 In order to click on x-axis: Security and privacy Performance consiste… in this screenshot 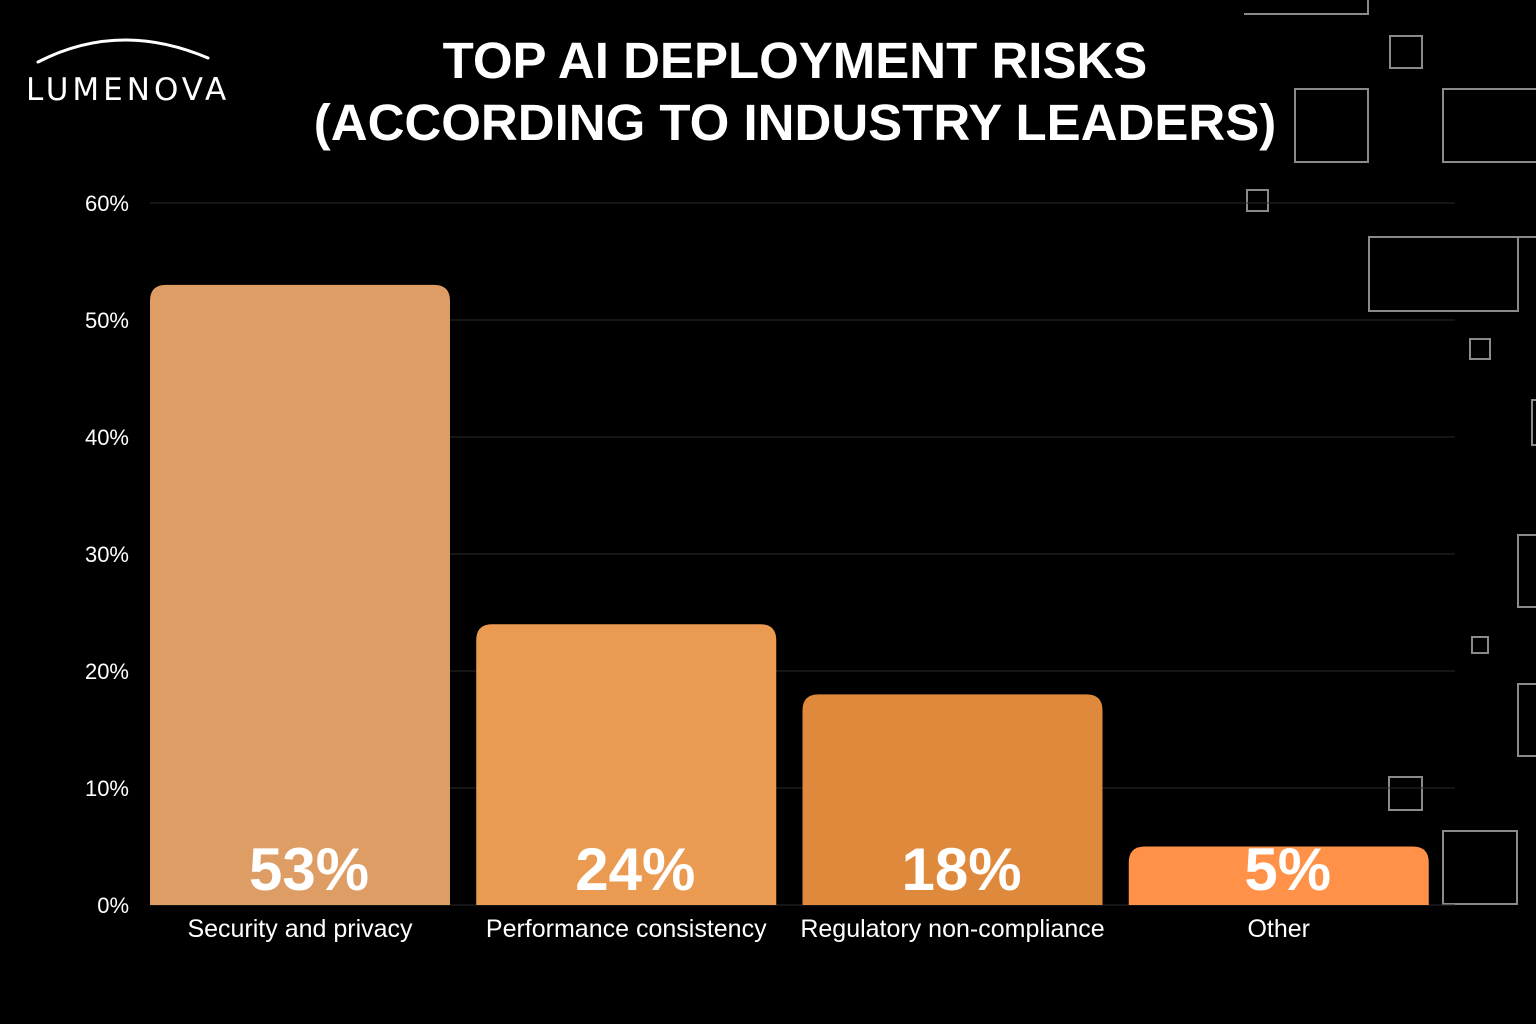, I will do `click(748, 929)`.